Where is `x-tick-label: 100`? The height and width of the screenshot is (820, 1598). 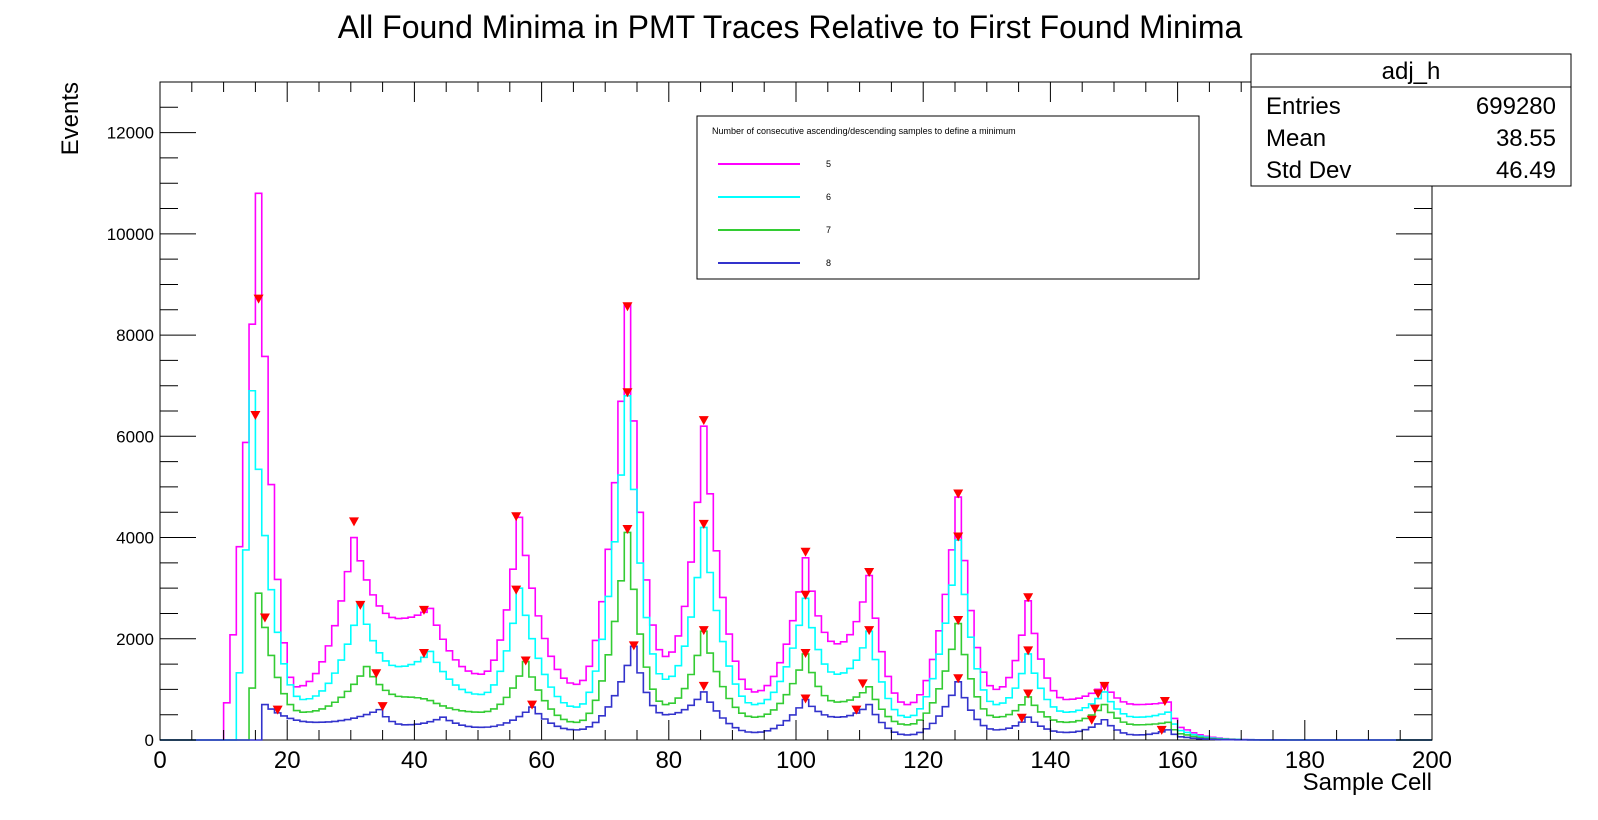 x-tick-label: 100 is located at coordinates (796, 760).